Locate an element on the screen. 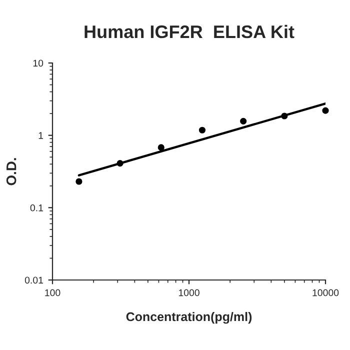  x-tick-label: 10000 is located at coordinates (325, 292).